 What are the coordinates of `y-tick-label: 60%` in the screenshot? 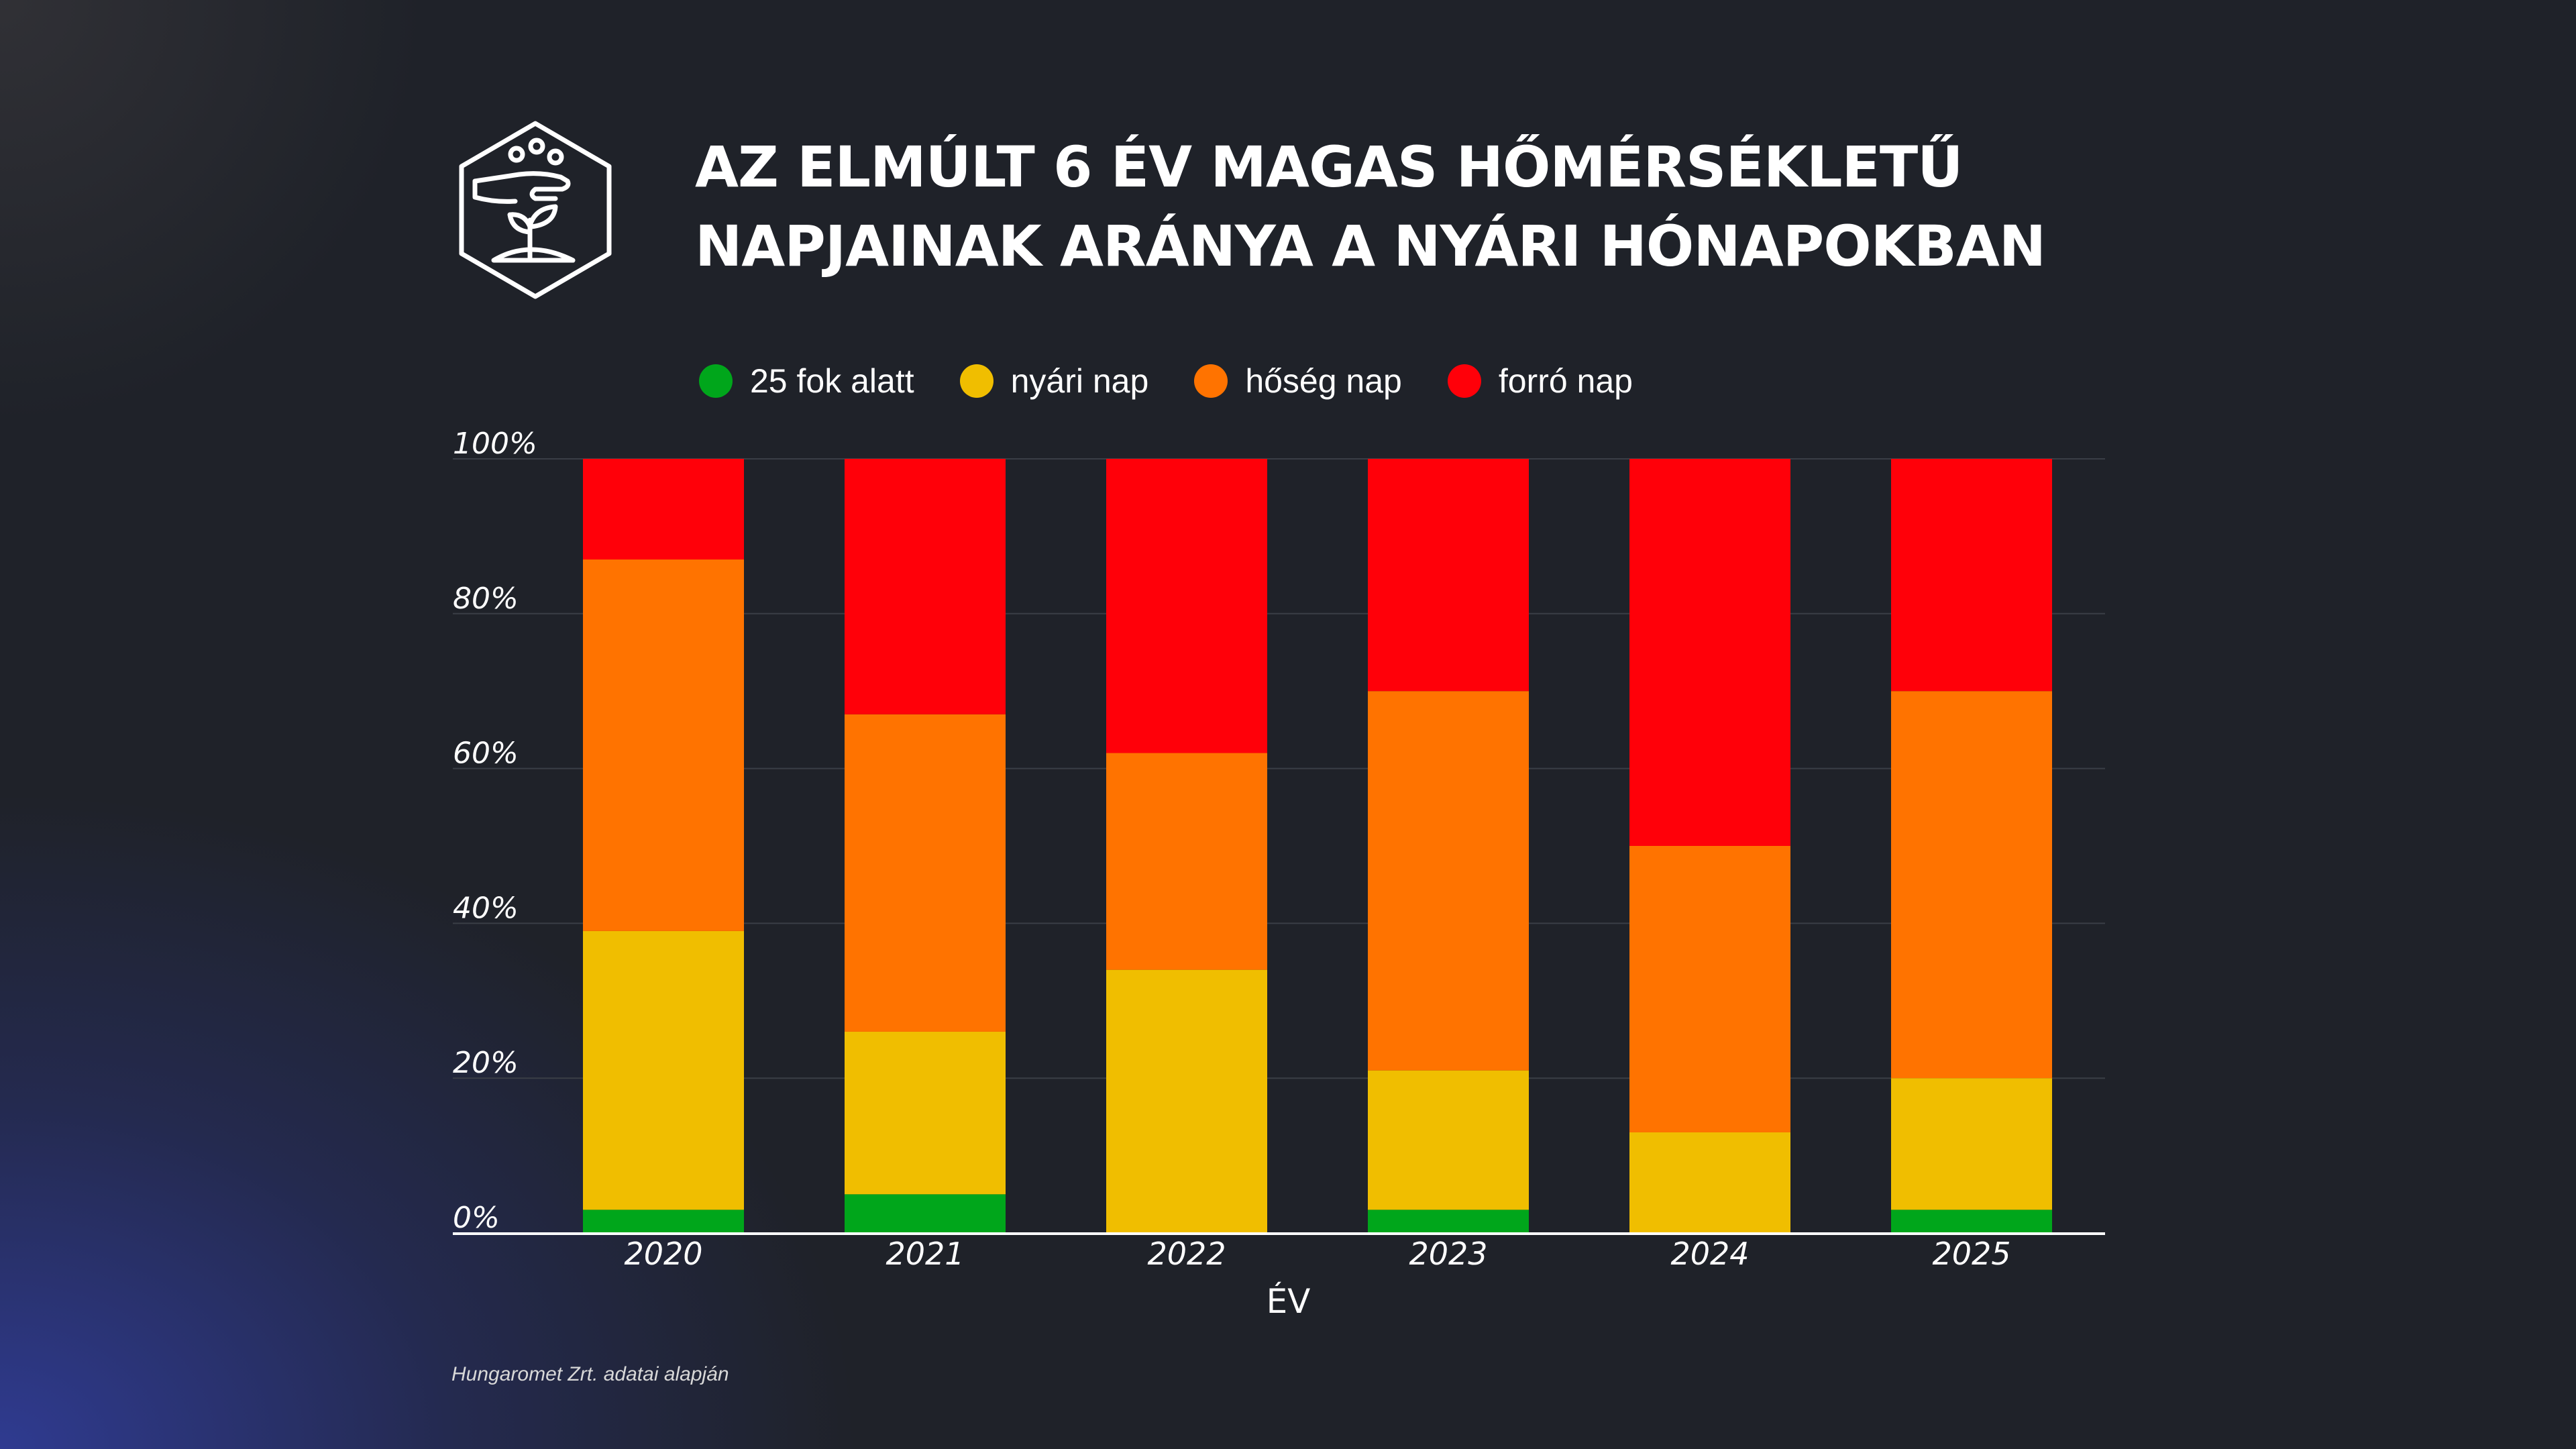 It's located at (486, 754).